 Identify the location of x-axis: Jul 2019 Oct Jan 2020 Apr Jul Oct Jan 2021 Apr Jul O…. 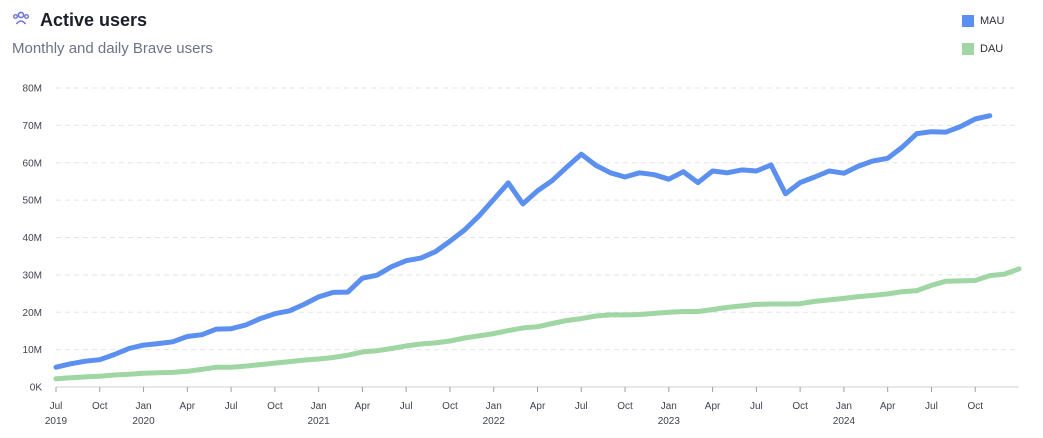
(532, 406).